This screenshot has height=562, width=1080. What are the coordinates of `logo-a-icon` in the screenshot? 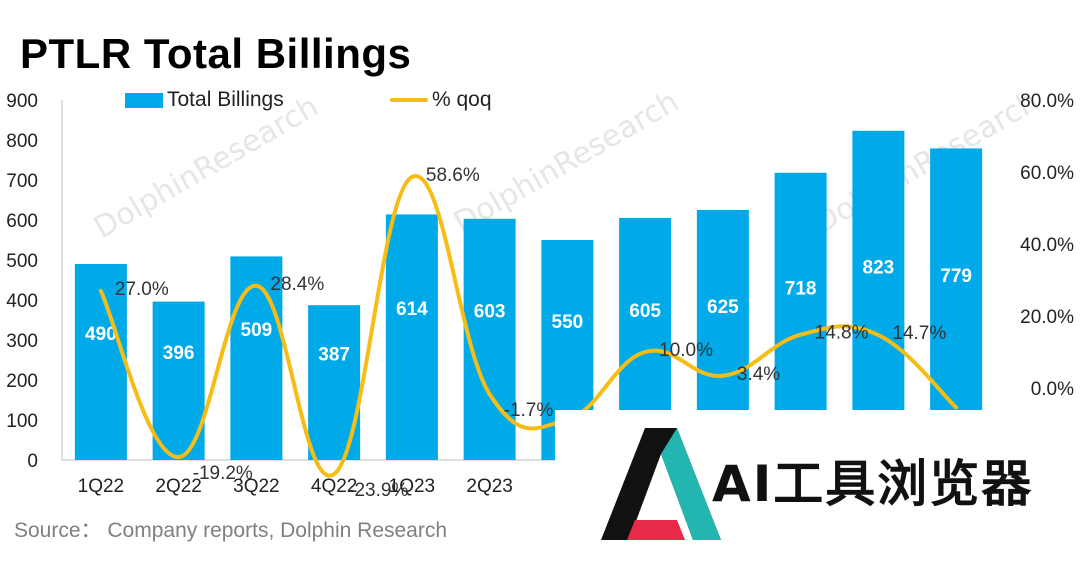 It's located at (661, 484).